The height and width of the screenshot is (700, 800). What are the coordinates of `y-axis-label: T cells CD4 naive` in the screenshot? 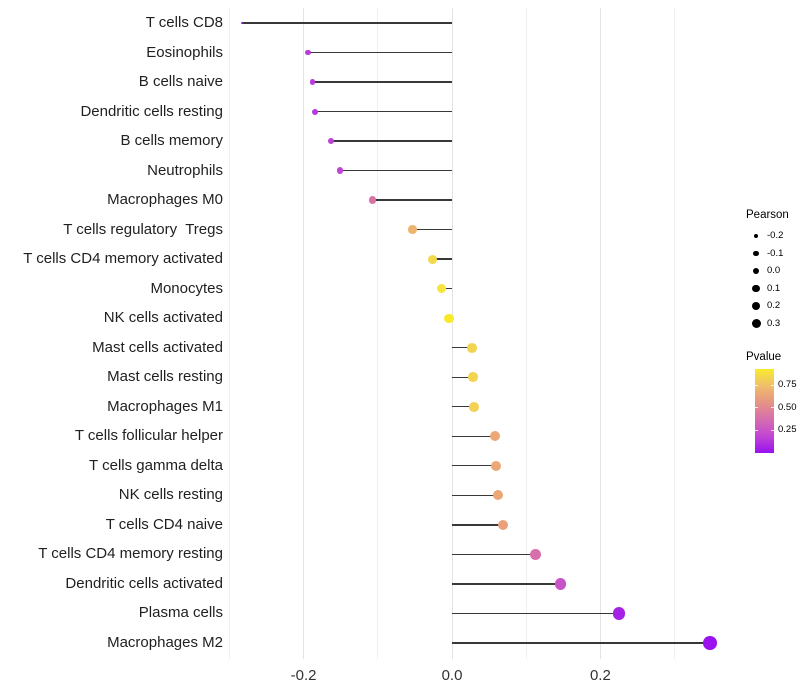 It's located at (164, 524).